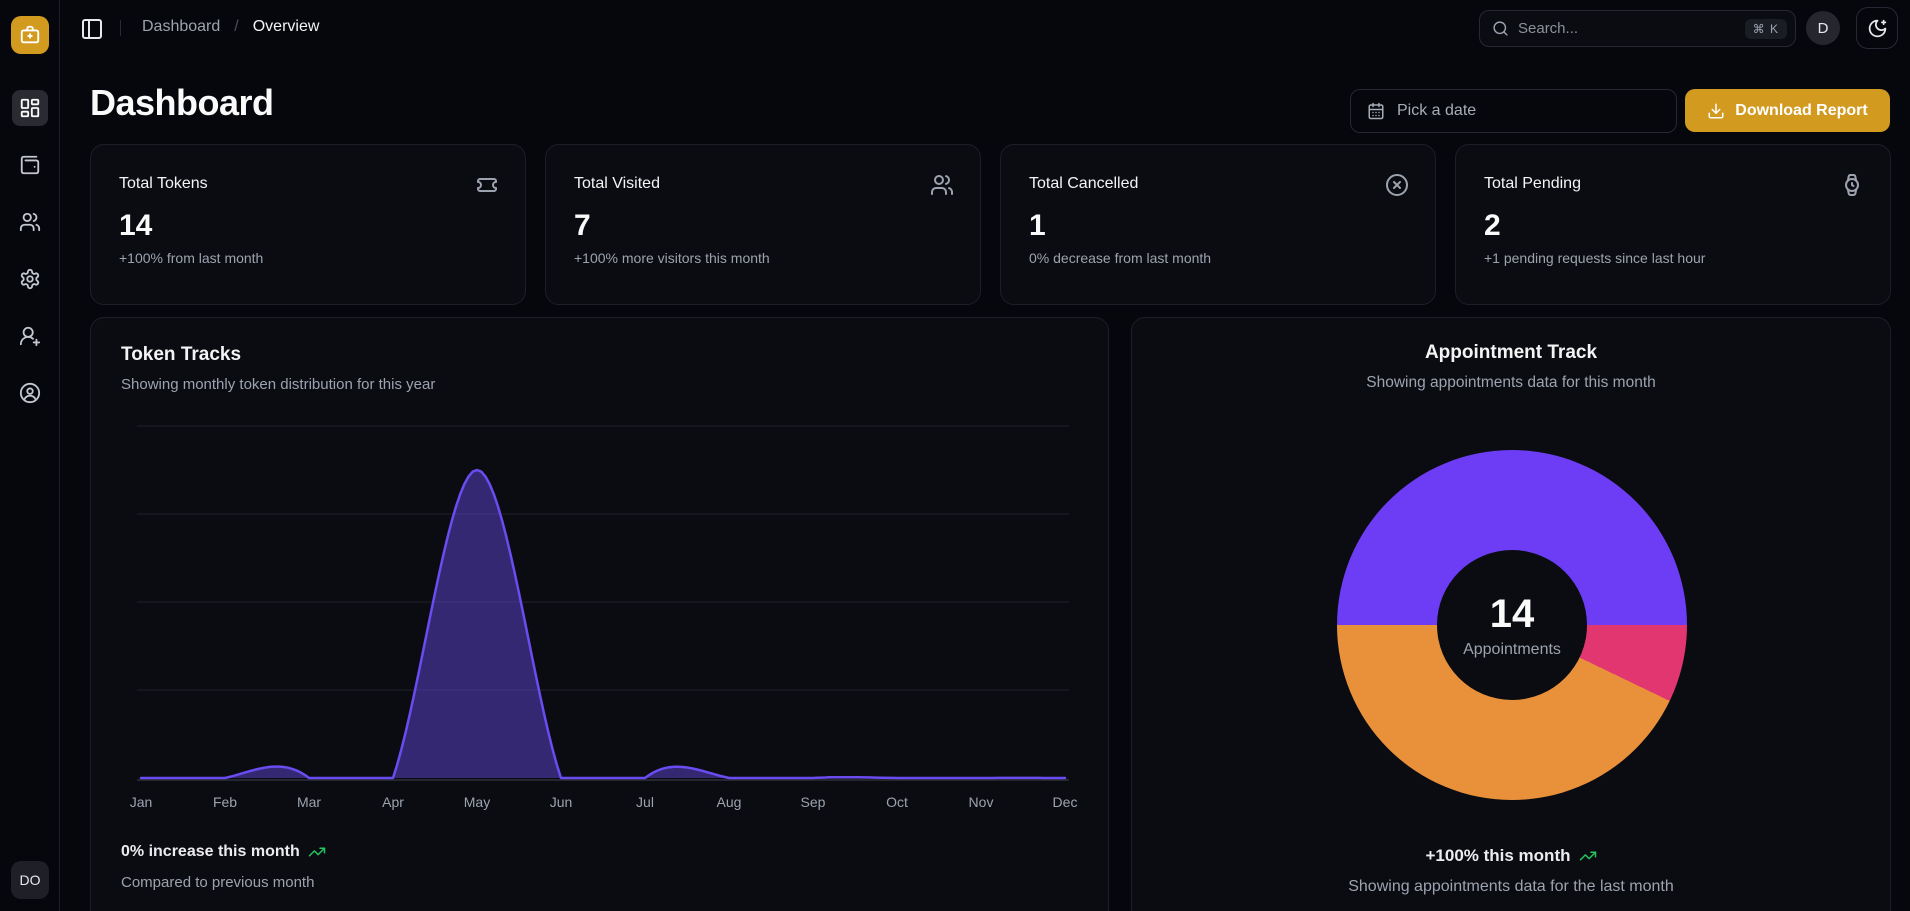 Image resolution: width=1910 pixels, height=911 pixels. Describe the element at coordinates (1631, 28) in the screenshot. I see `search-input` at that location.